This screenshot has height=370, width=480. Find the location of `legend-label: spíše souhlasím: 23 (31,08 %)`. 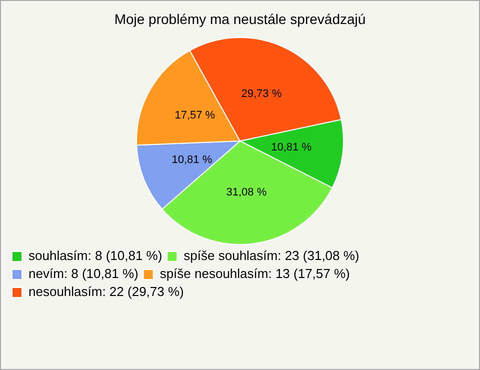

legend-label: spíše souhlasím: 23 (31,08 %) is located at coordinates (272, 256).